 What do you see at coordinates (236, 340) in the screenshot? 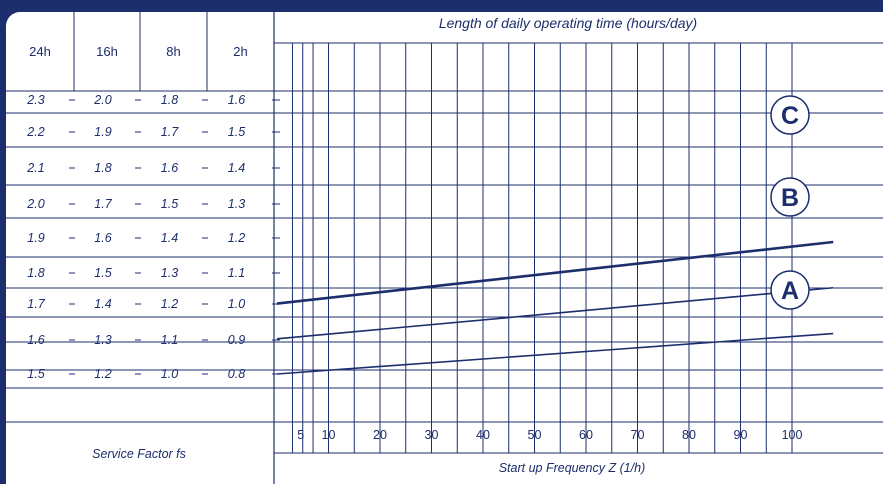
I see `table-cell: 0.9` at bounding box center [236, 340].